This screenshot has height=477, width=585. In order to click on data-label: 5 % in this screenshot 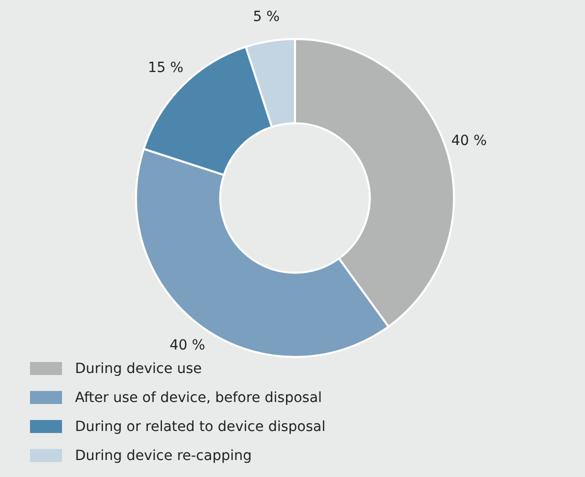, I will do `click(266, 16)`.